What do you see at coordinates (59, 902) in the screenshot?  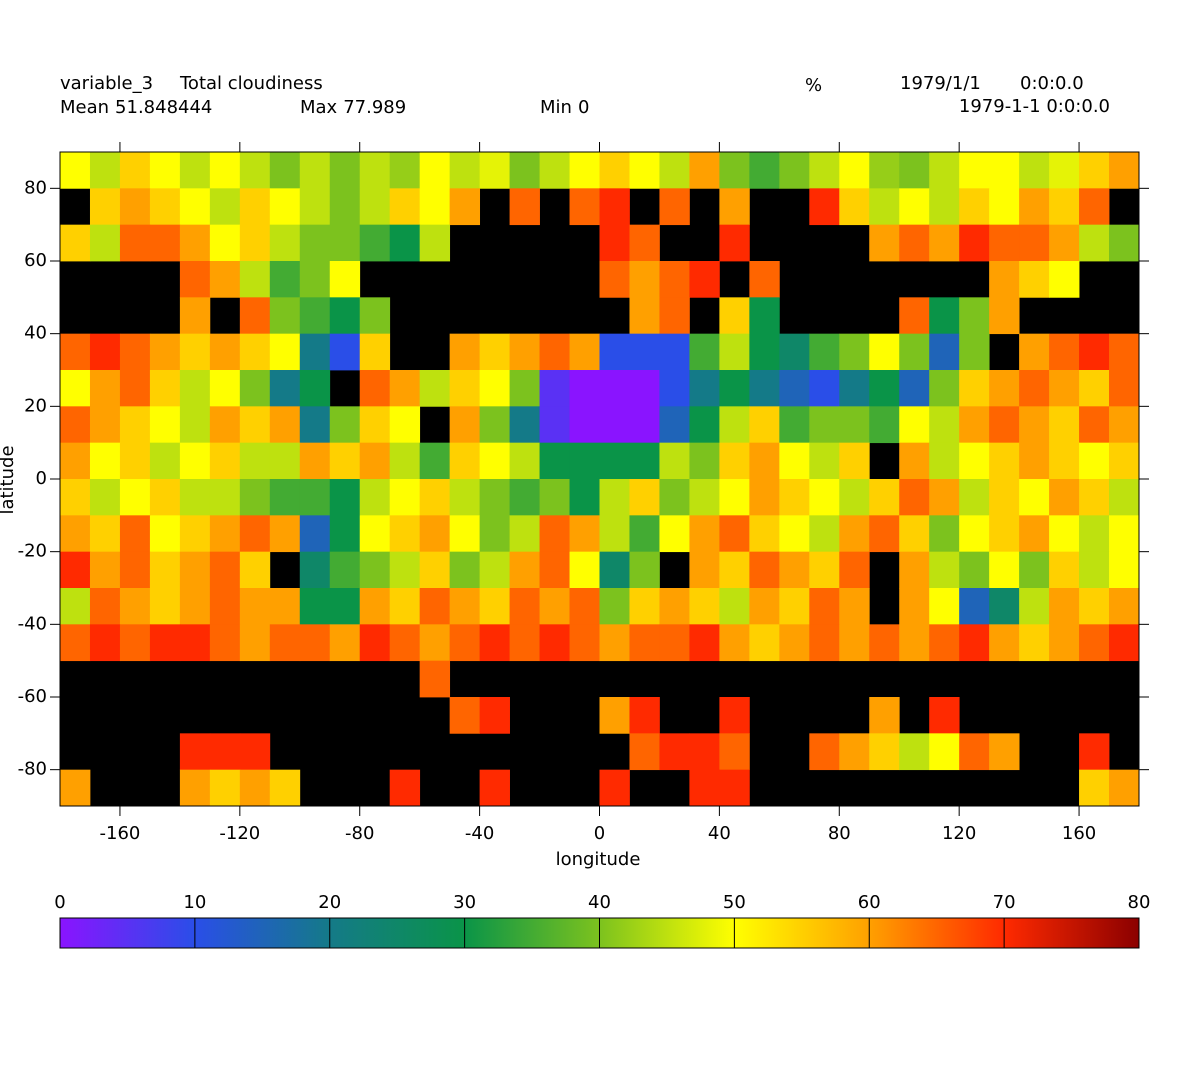 I see `colorbar-tick-label: 0` at bounding box center [59, 902].